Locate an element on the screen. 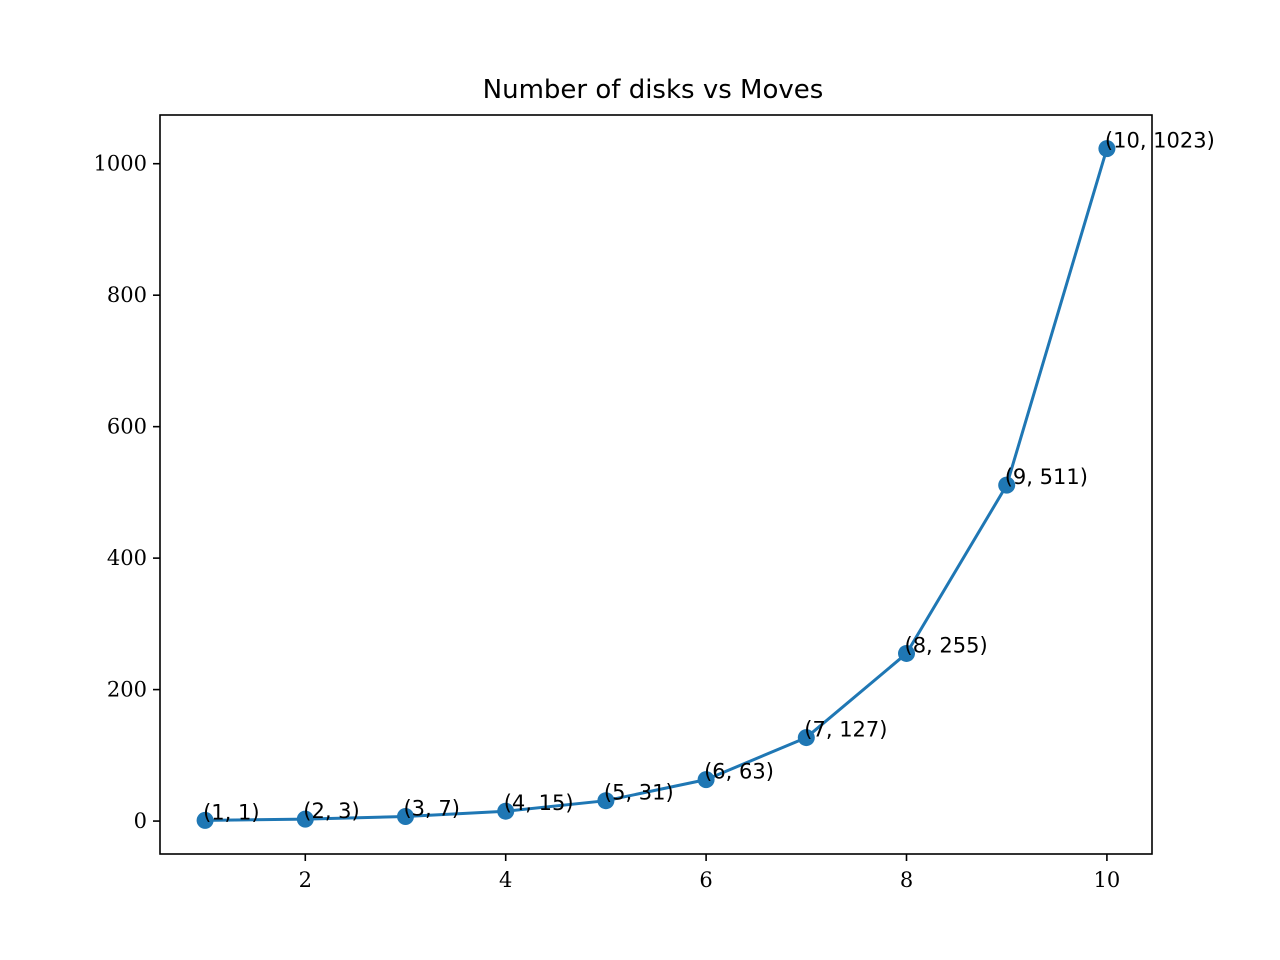 The width and height of the screenshot is (1280, 960). x-tick-label: 4 is located at coordinates (505, 880).